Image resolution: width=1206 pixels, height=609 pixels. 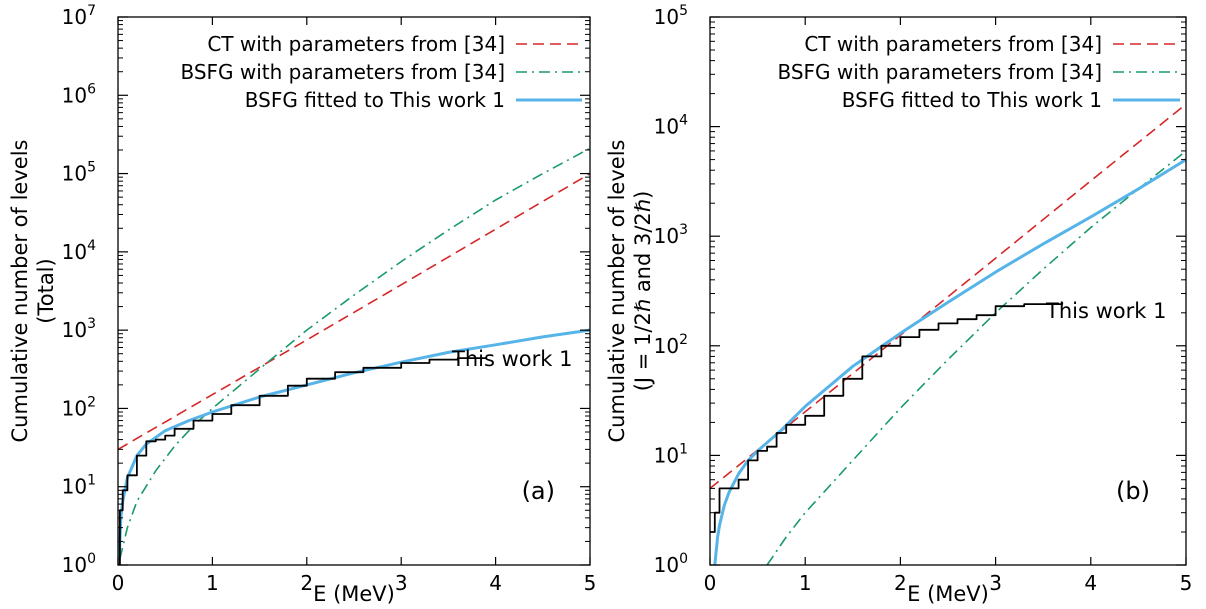 What do you see at coordinates (590, 583) in the screenshot?
I see `x-tick-label-a-5: 5` at bounding box center [590, 583].